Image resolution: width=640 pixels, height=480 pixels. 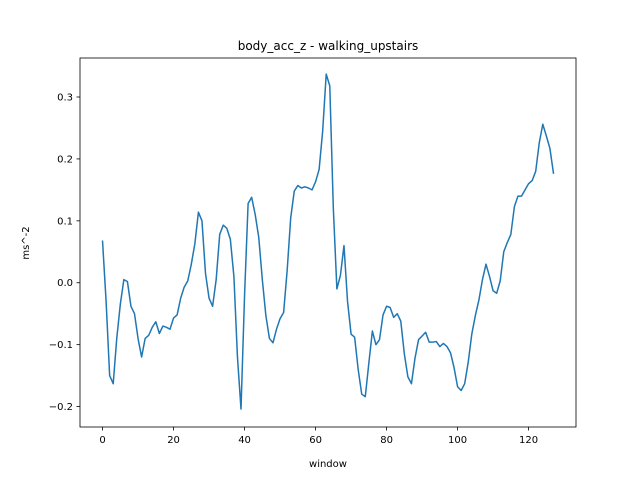 I want to click on y-tick-label: −0.2, so click(x=61, y=407).